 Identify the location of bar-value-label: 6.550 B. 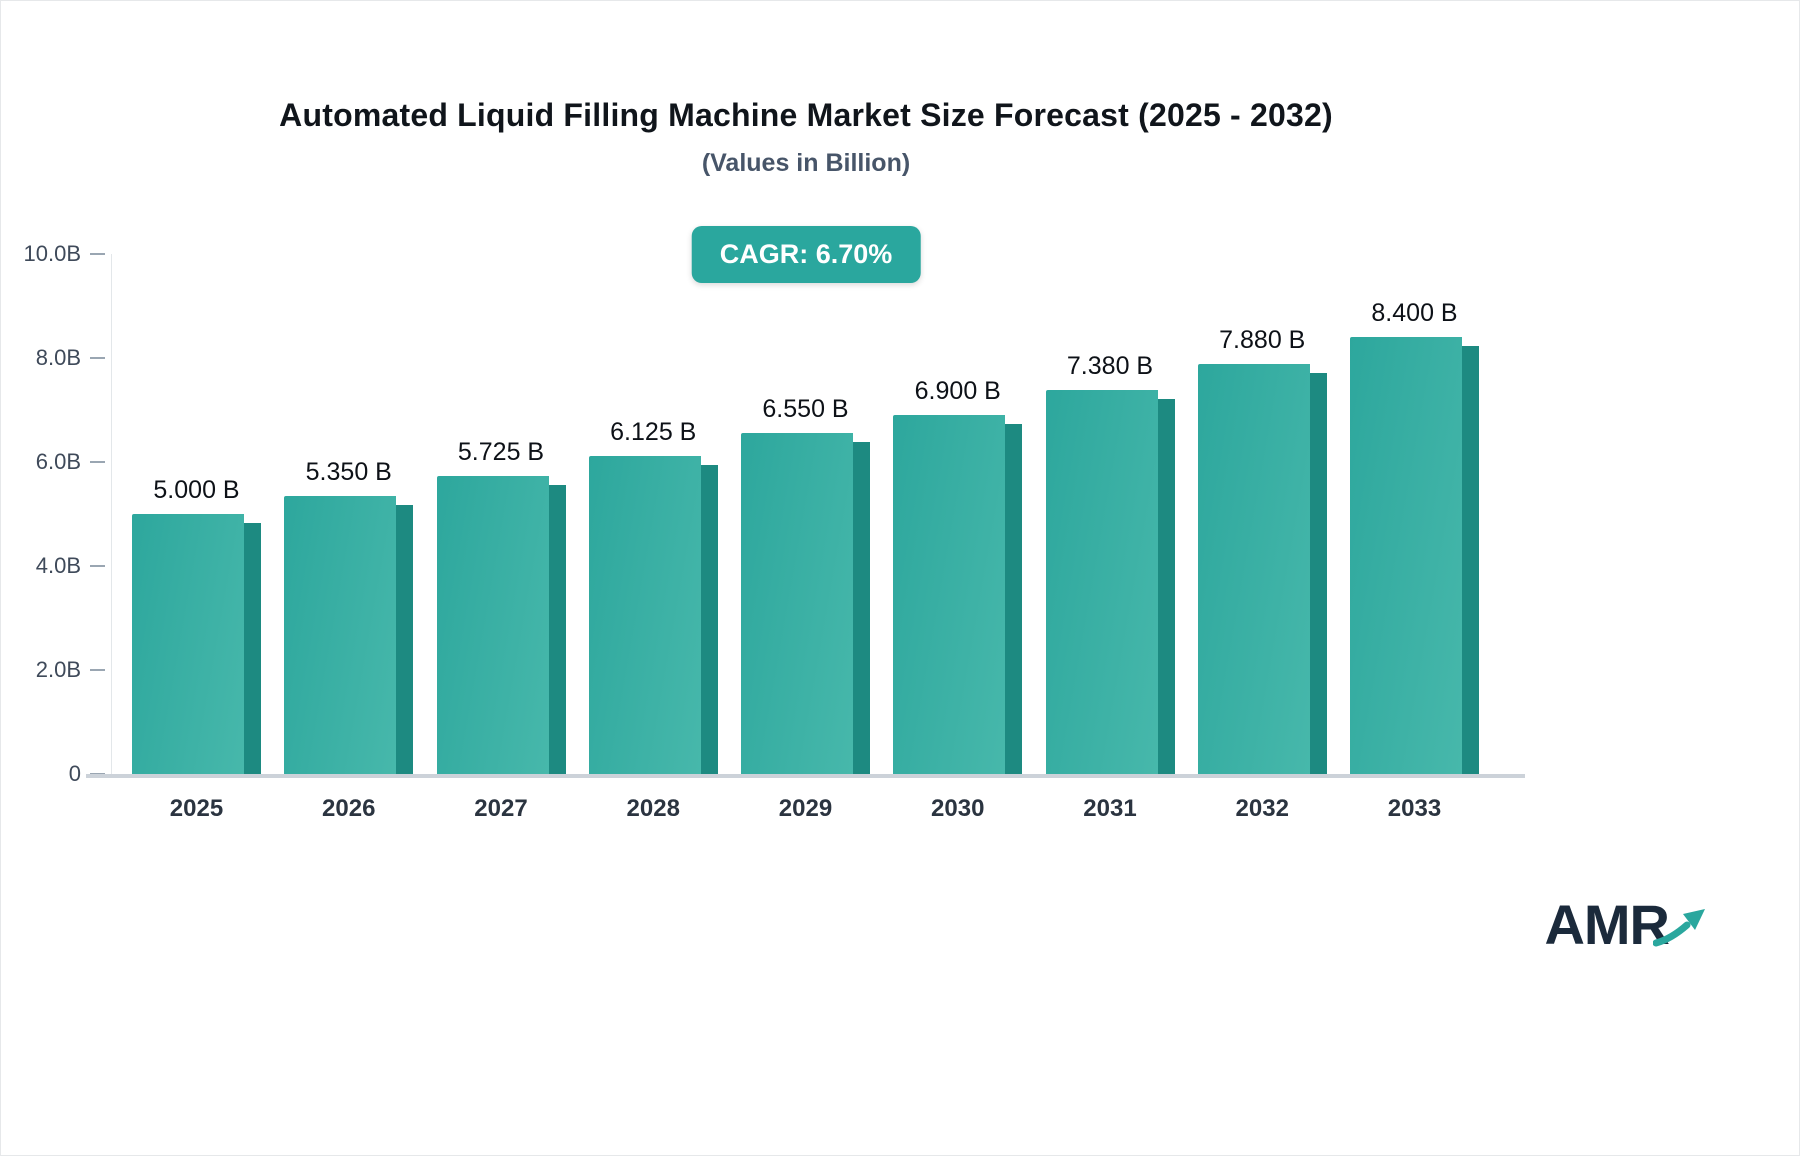
(805, 409).